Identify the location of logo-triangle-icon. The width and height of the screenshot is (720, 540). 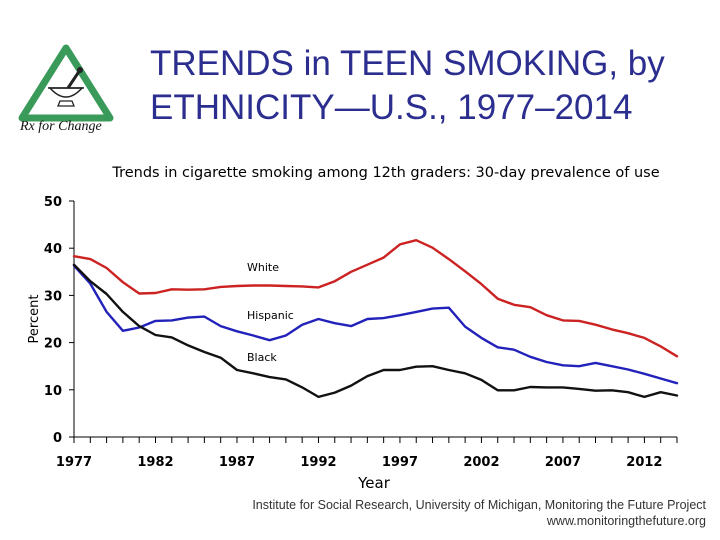
(66, 83).